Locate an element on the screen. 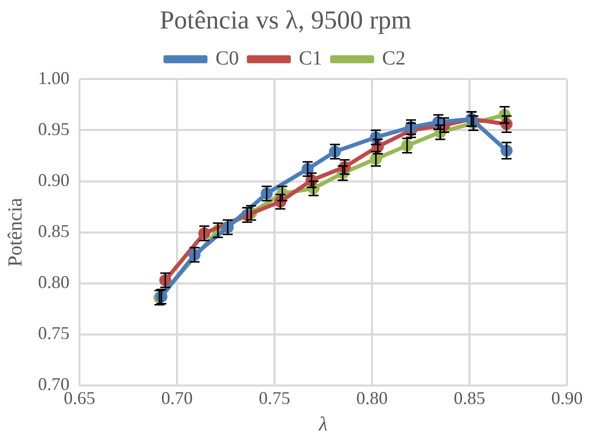  y-axis-title: Potência is located at coordinates (15, 232).